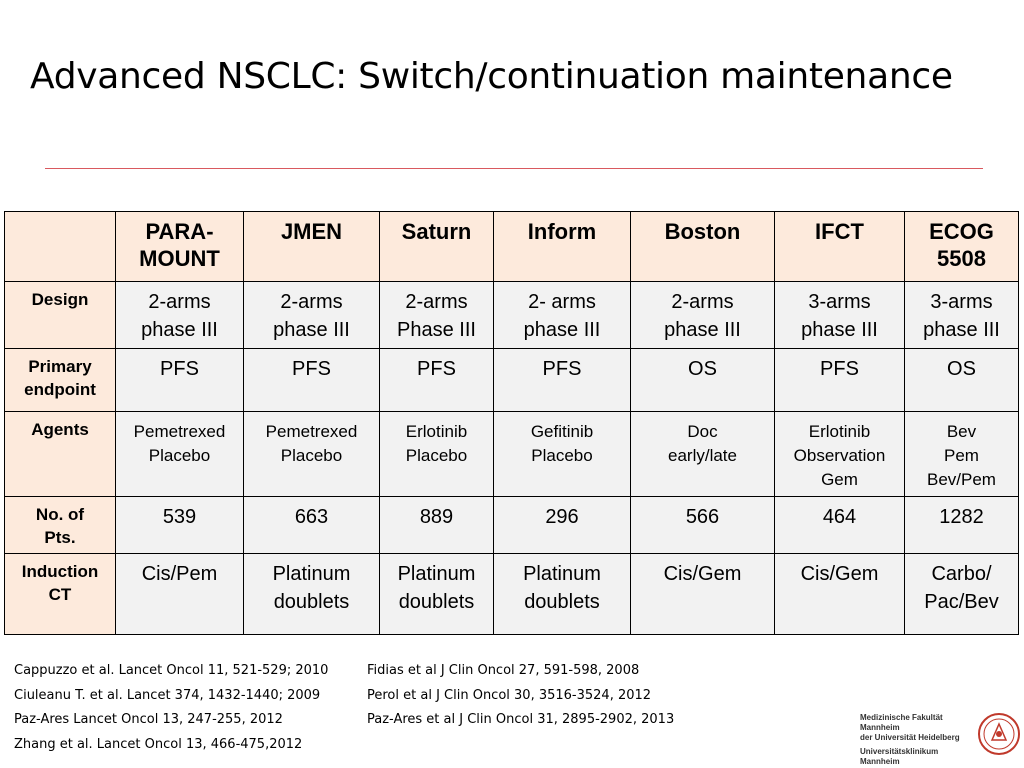  I want to click on title-divider, so click(514, 168).